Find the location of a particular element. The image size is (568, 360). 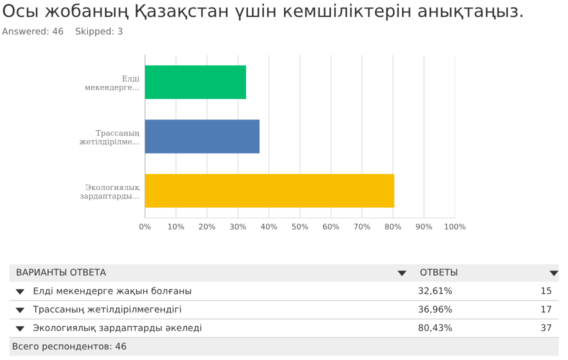

text: 17 is located at coordinates (547, 309).